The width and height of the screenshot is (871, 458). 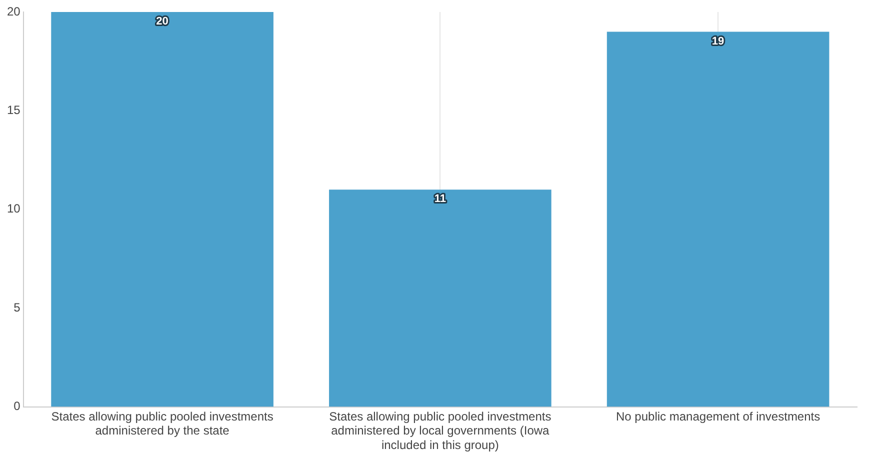 I want to click on x-tick-label: States allowing public pooled investments administered by the state, so click(x=162, y=423).